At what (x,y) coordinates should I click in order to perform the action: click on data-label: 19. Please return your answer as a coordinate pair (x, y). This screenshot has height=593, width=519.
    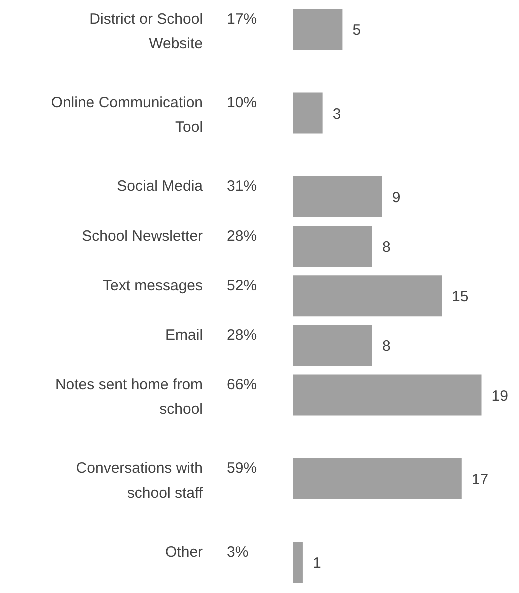
    Looking at the image, I should click on (500, 396).